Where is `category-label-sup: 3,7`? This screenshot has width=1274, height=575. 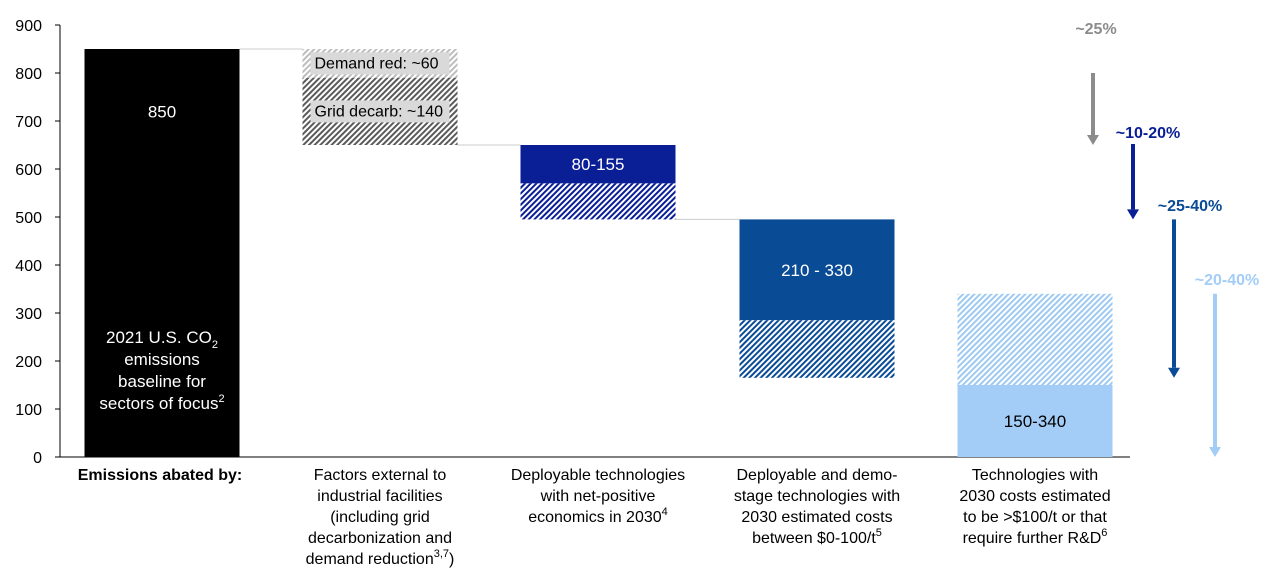 category-label-sup: 3,7 is located at coordinates (441, 554).